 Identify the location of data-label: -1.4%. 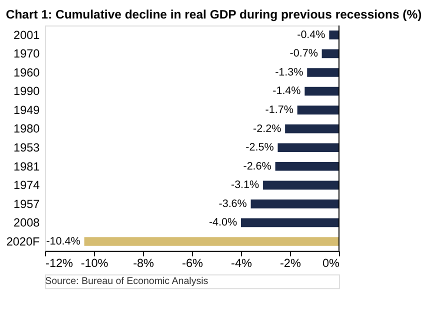
(287, 91).